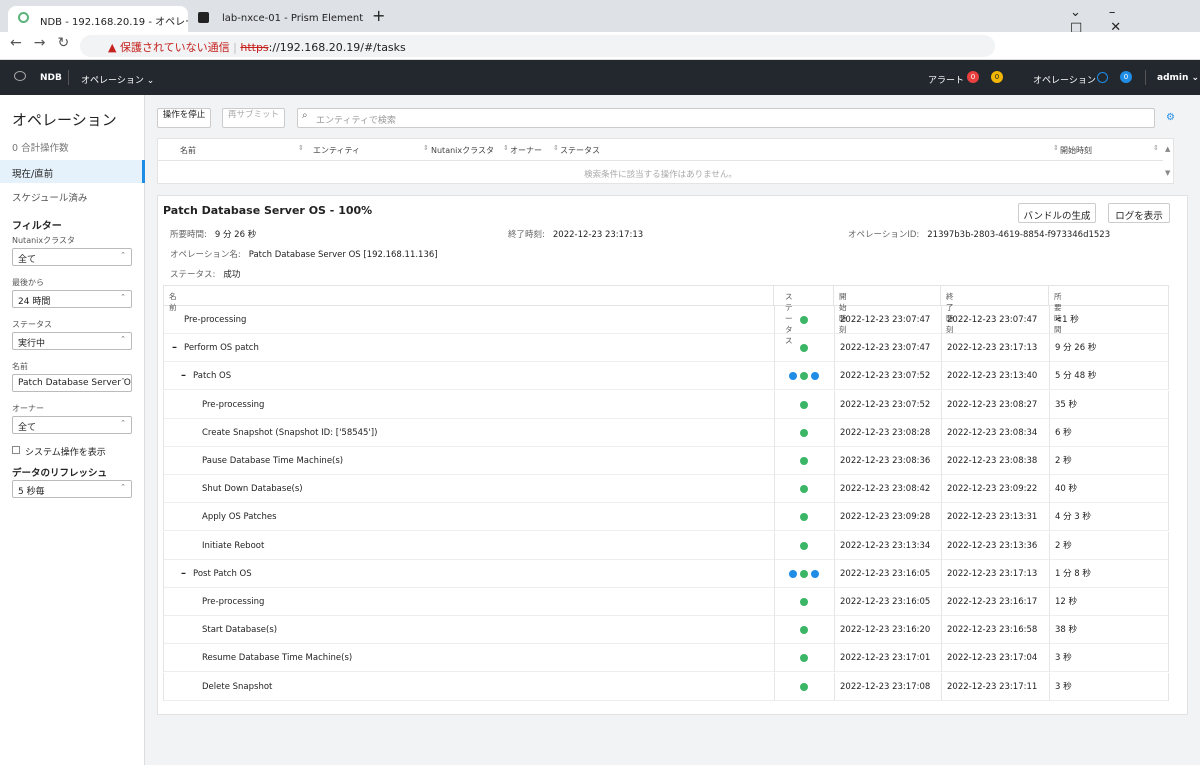 This screenshot has height=765, width=1200. I want to click on tab: NDB - 192.168.20.19 - オペレーショ, so click(98, 19).